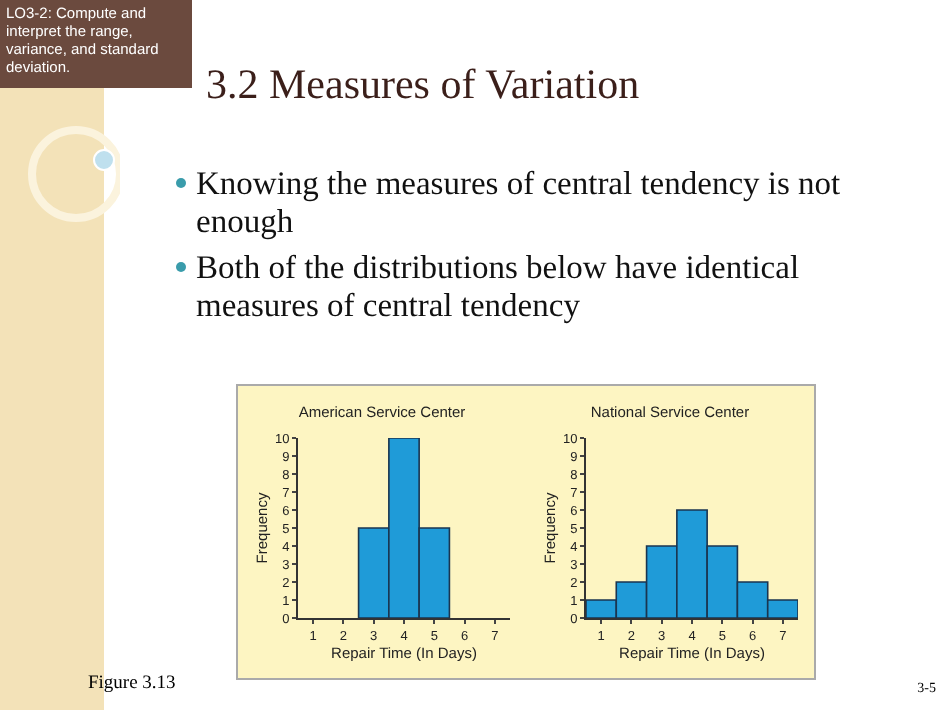  I want to click on text: Both of the distributions below have identical measures of central tendency, so click(498, 286).